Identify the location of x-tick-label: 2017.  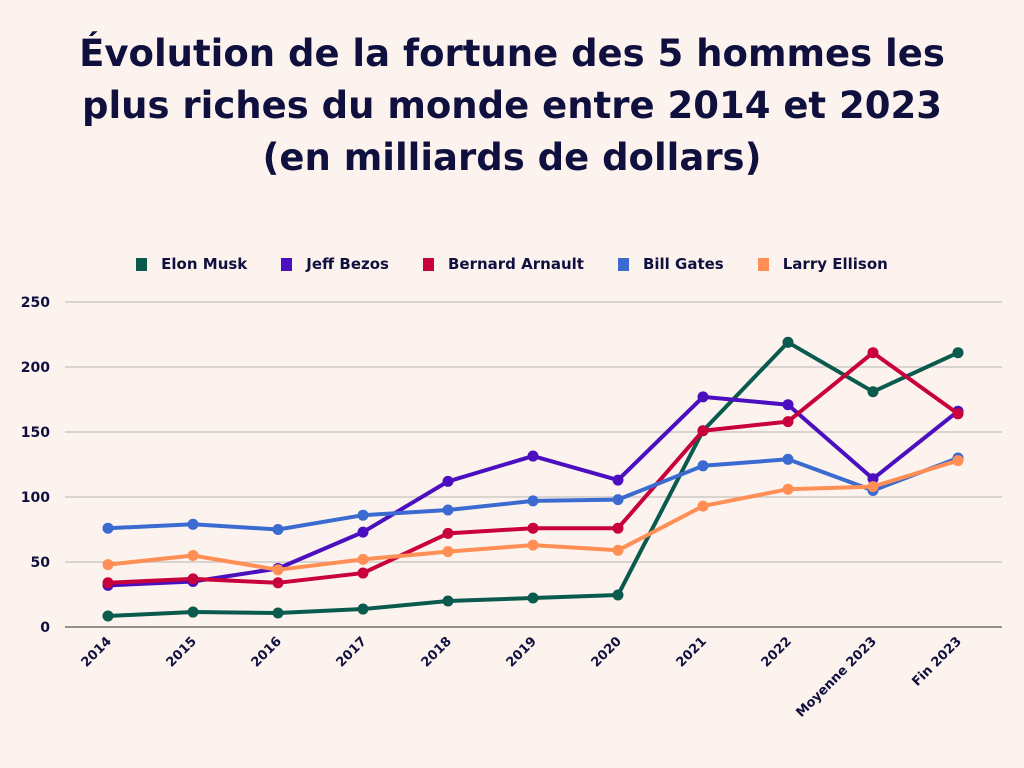
(352, 652).